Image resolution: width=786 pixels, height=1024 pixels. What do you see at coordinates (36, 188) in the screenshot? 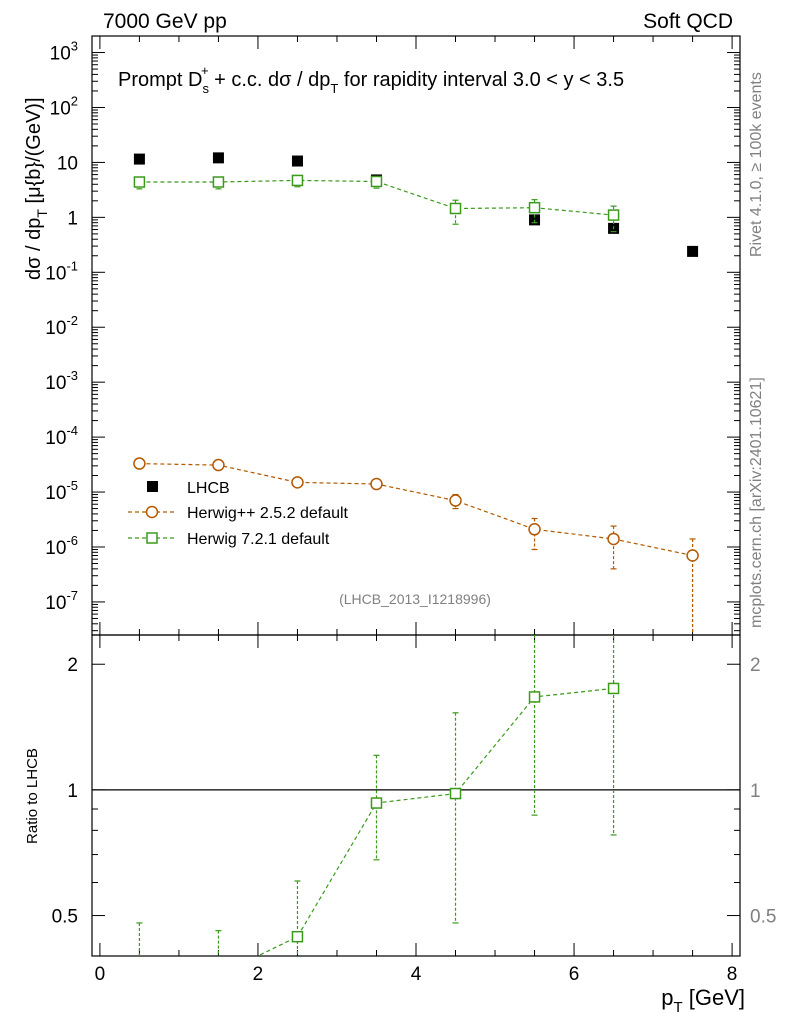
I see `main-y-axis-label: dσ / dpT [μ{b}/(GeV)]` at bounding box center [36, 188].